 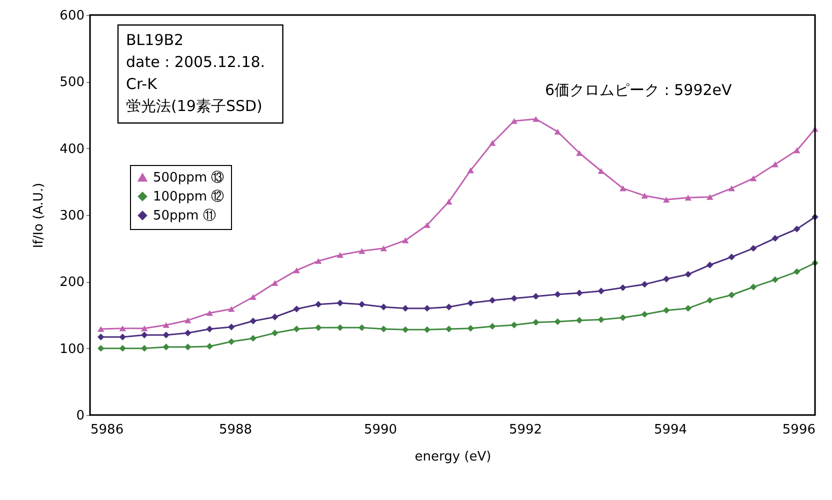 What do you see at coordinates (525, 430) in the screenshot?
I see `x-tick-label: 5992` at bounding box center [525, 430].